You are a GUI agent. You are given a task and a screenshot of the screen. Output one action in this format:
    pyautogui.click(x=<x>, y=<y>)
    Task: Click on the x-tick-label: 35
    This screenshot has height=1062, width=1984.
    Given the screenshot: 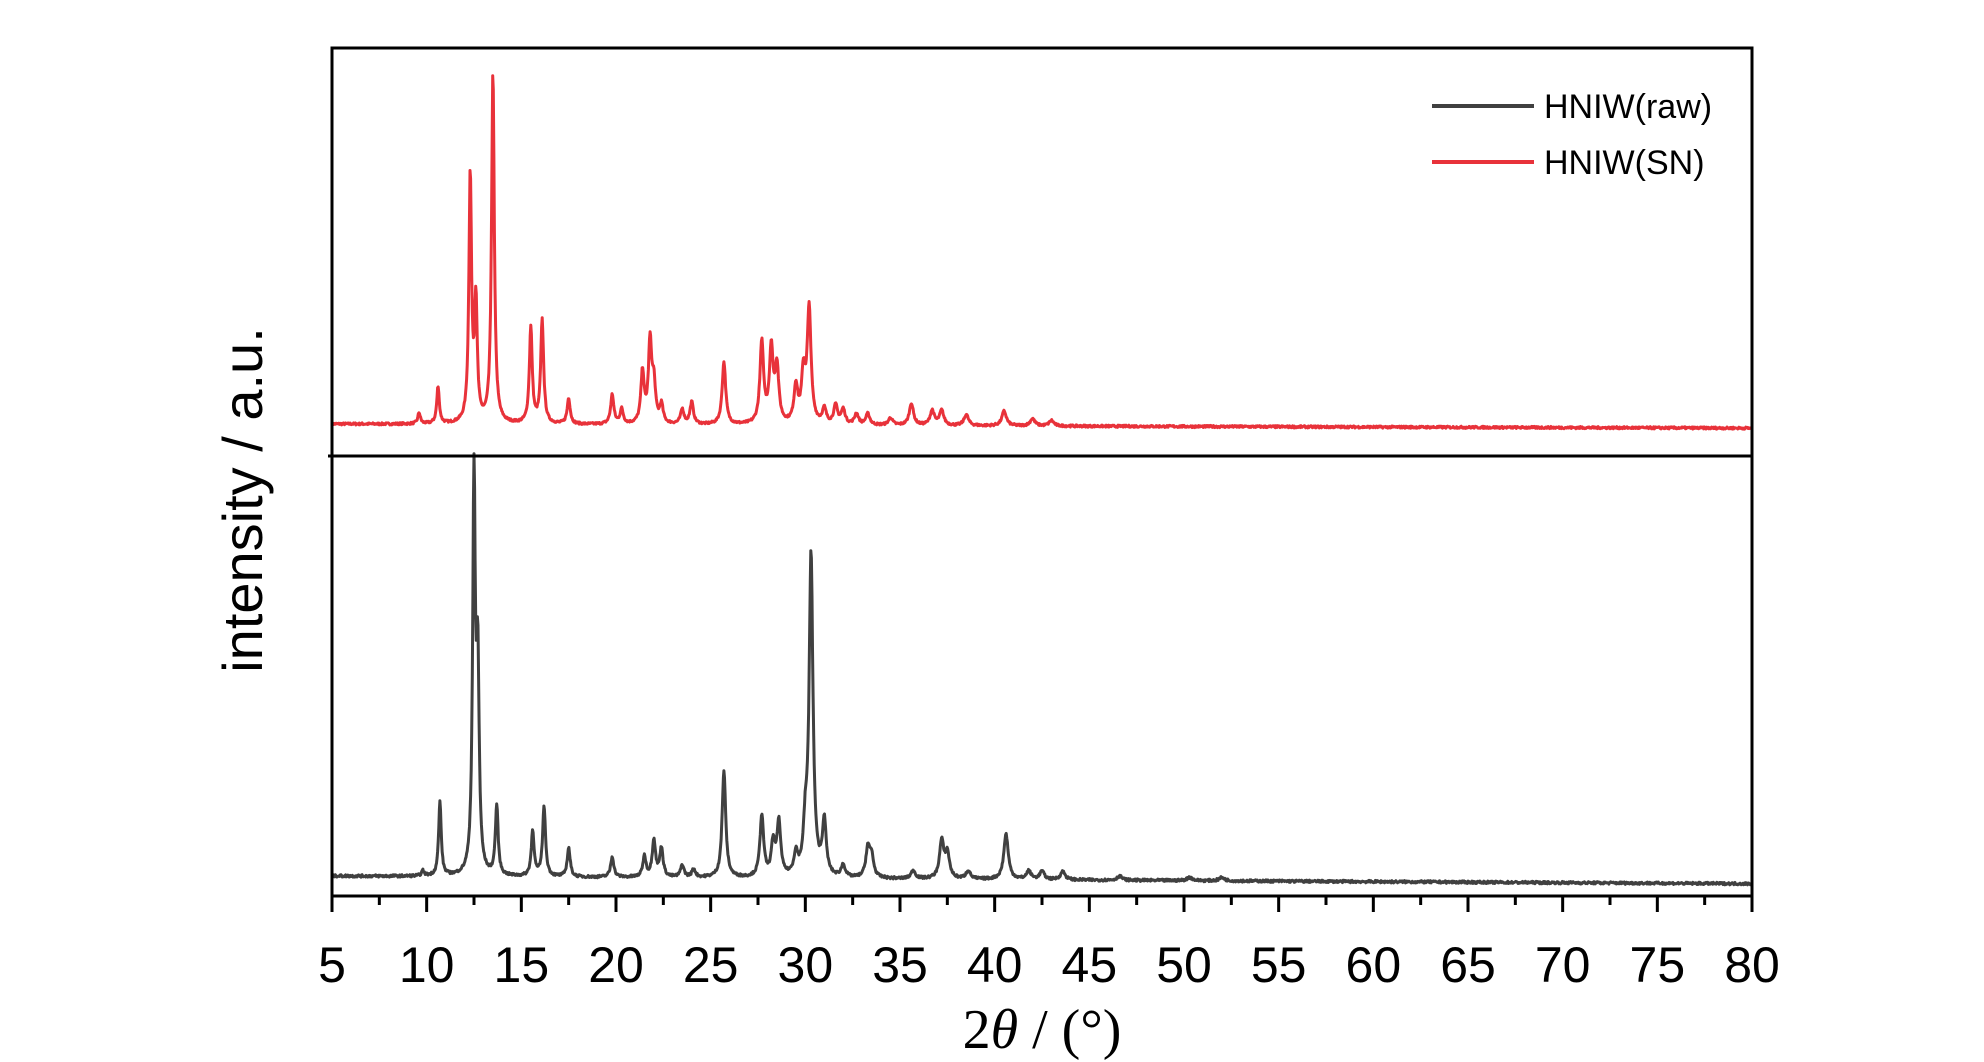 What is the action you would take?
    pyautogui.click(x=900, y=965)
    